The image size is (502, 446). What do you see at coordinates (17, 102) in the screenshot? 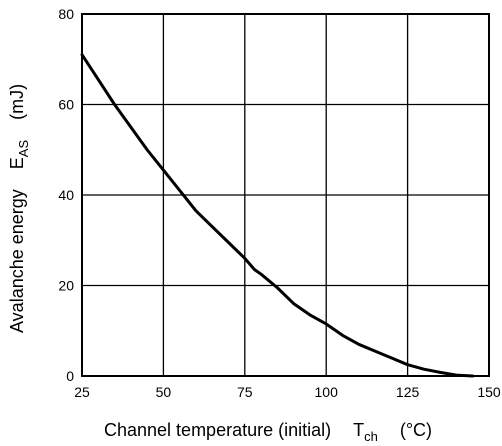
I see `y-axis-unit: (mJ)` at bounding box center [17, 102].